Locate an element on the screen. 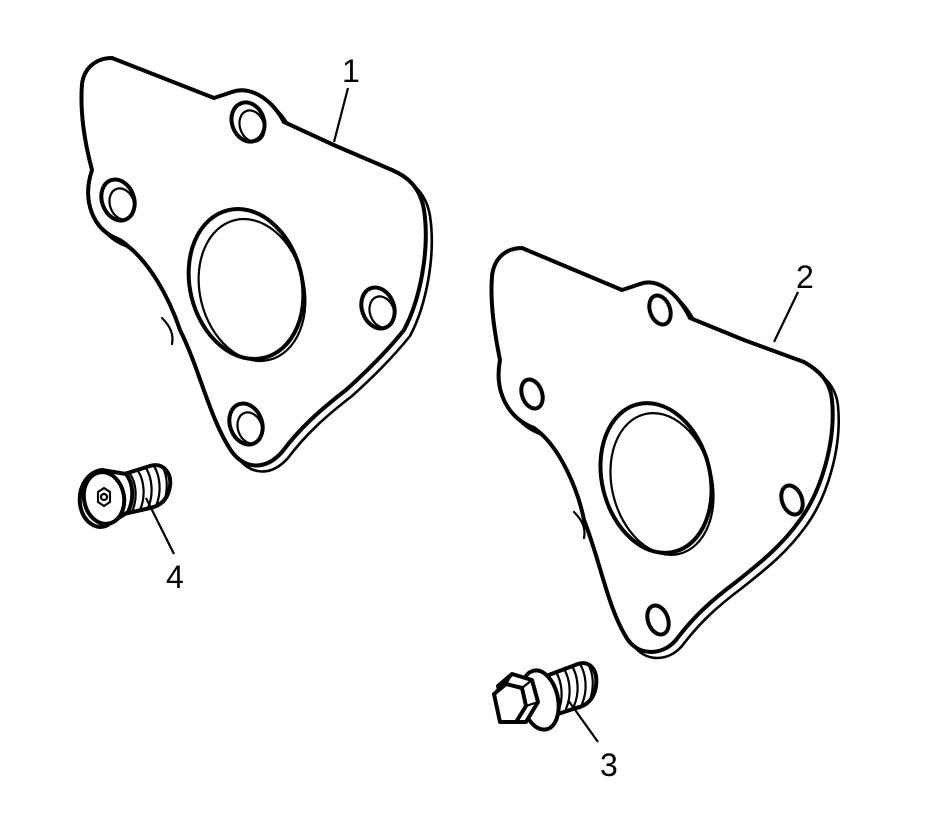 Image resolution: width=928 pixels, height=826 pixels. callout-1: 1 is located at coordinates (351, 71).